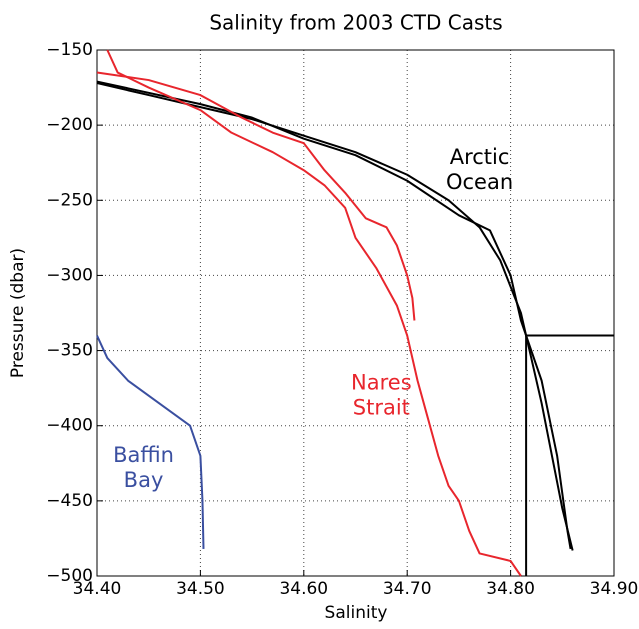  I want to click on x-tick-label: 34.40, so click(97, 589).